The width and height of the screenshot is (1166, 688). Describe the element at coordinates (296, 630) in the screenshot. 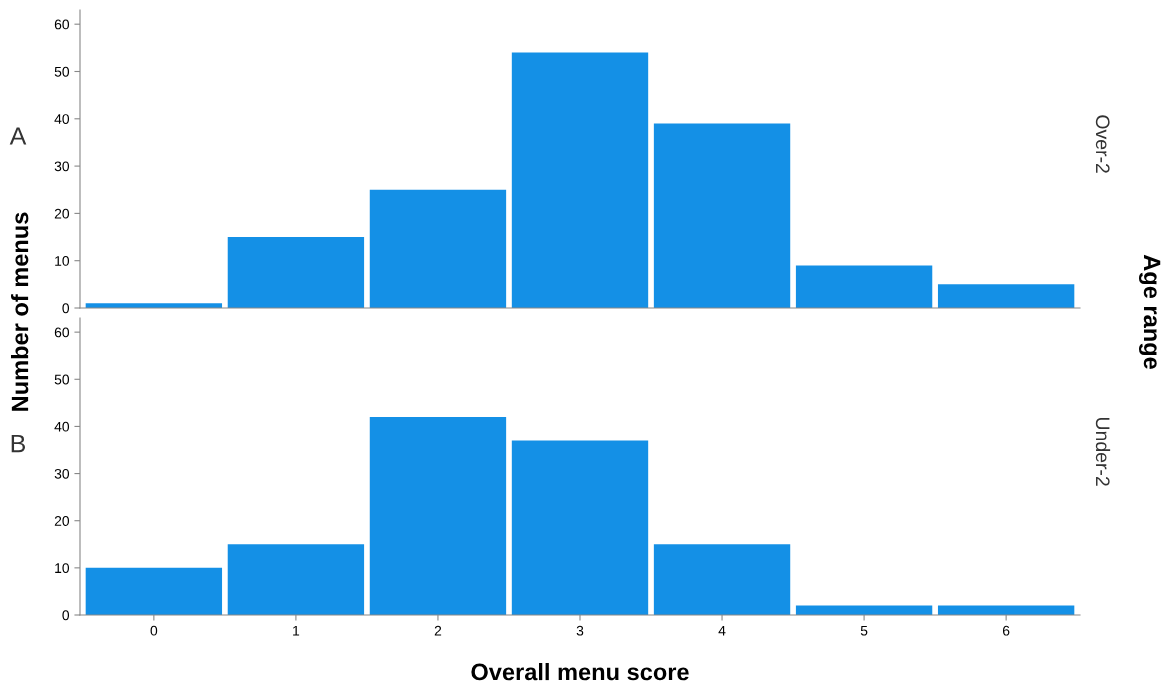

I see `x-tick-label: 1` at that location.